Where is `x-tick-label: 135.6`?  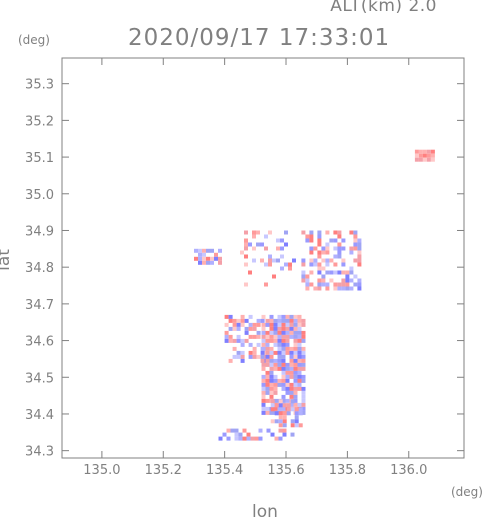 x-tick-label: 135.6 is located at coordinates (285, 470).